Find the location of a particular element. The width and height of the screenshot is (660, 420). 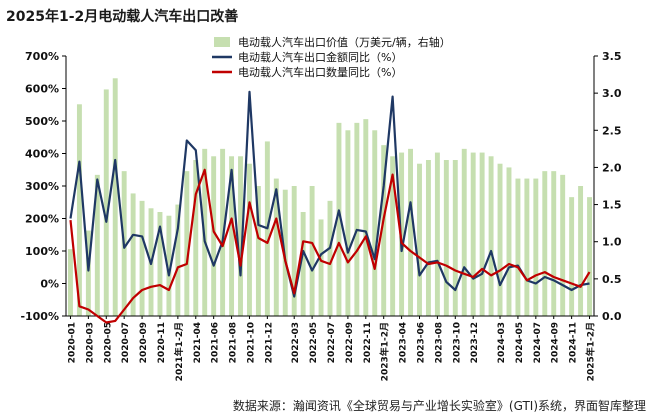

x-tick-label: 2023-06 is located at coordinates (421, 342).